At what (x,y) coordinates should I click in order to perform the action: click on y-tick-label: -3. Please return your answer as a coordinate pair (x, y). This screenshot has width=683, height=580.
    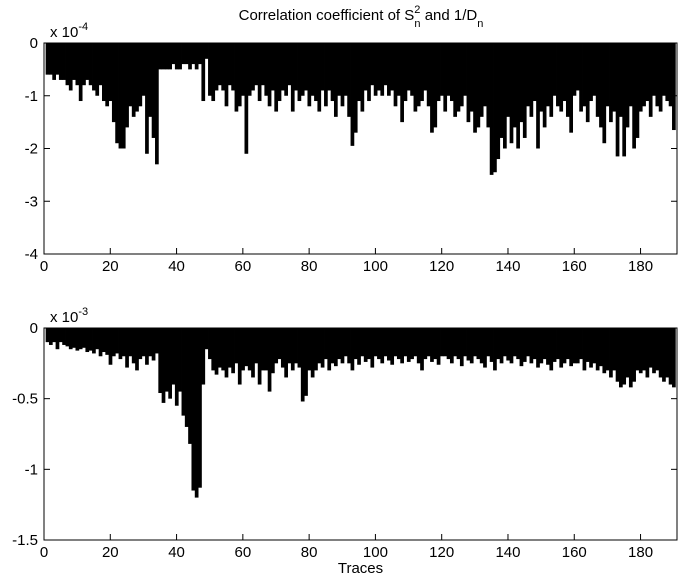
    Looking at the image, I should click on (31, 201).